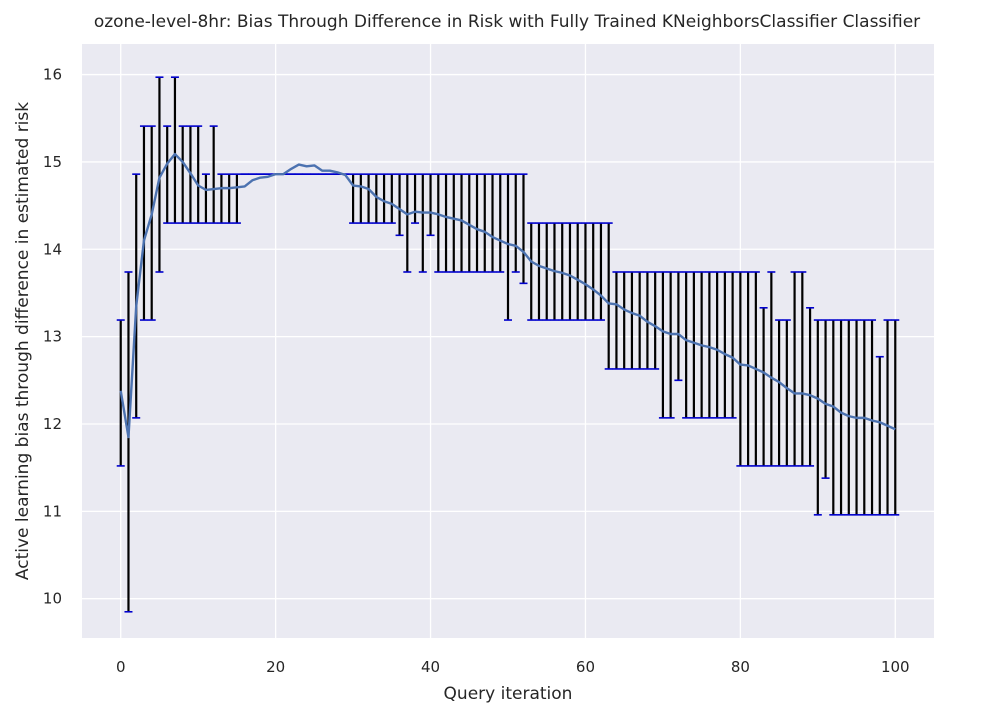 Image resolution: width=993 pixels, height=716 pixels. Describe the element at coordinates (52, 599) in the screenshot. I see `y-tick-label: 10` at that location.